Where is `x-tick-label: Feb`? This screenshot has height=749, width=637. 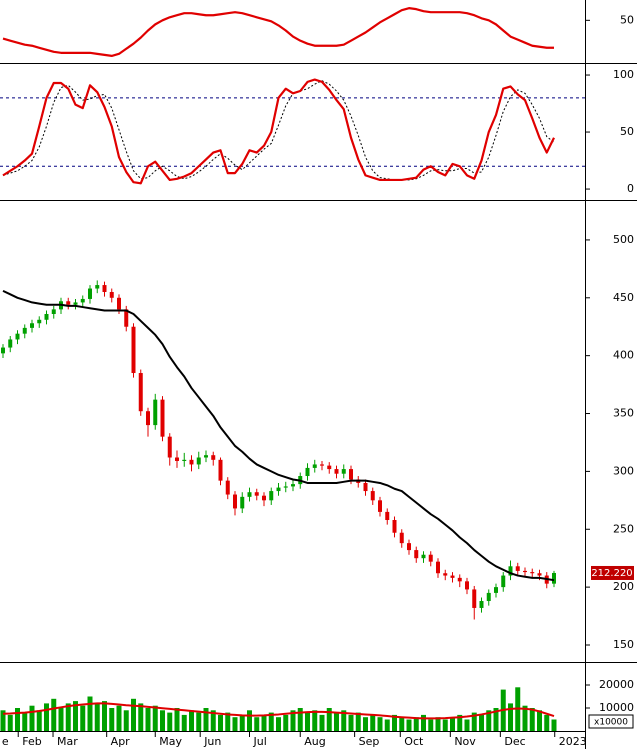 x-tick-label: Feb is located at coordinates (31, 741).